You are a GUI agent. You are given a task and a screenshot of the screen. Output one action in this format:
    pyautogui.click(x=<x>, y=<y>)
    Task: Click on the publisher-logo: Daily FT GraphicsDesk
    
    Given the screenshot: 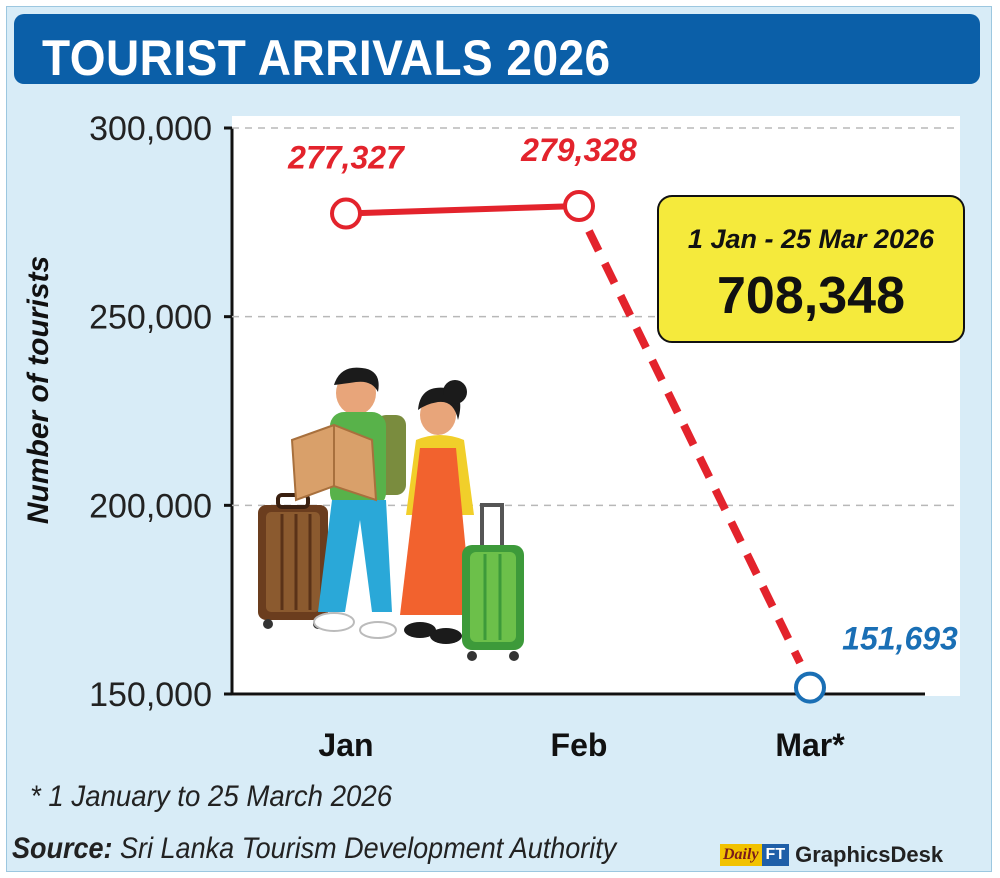 What is the action you would take?
    pyautogui.click(x=831, y=855)
    